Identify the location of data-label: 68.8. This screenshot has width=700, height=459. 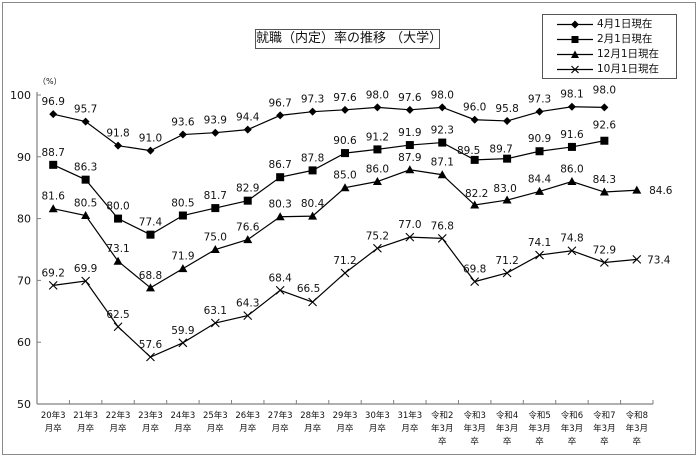
(150, 276).